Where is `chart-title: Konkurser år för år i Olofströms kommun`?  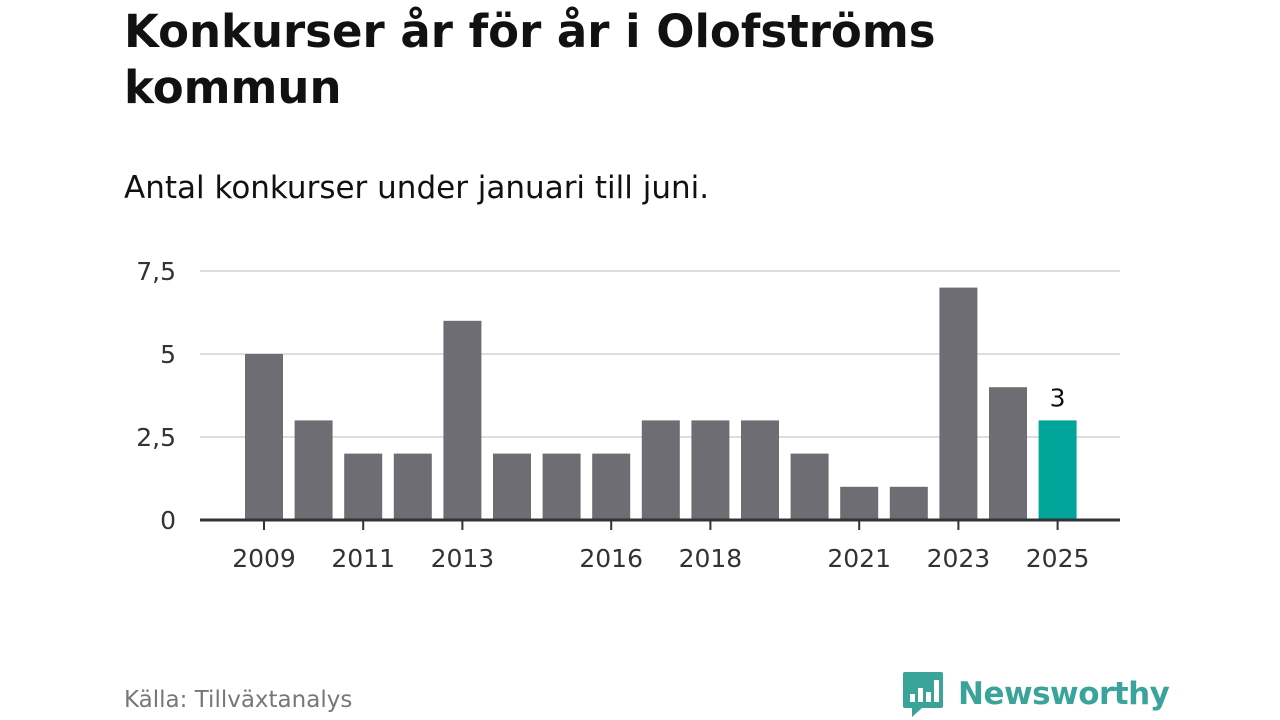
chart-title: Konkurser år för år i Olofströms kommun is located at coordinates (530, 59).